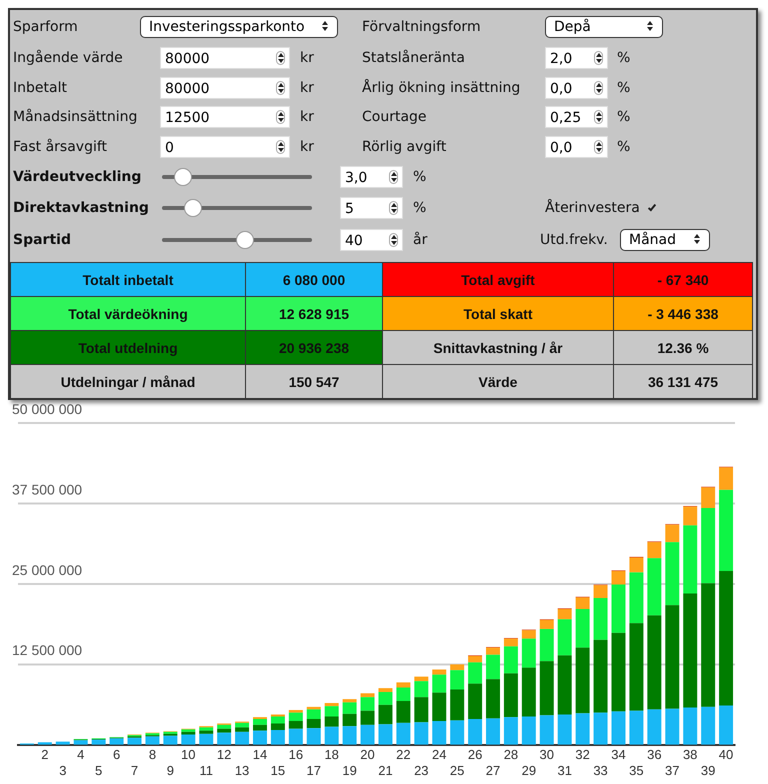 The image size is (768, 784). Describe the element at coordinates (672, 770) in the screenshot. I see `x-tick-label: 37` at that location.